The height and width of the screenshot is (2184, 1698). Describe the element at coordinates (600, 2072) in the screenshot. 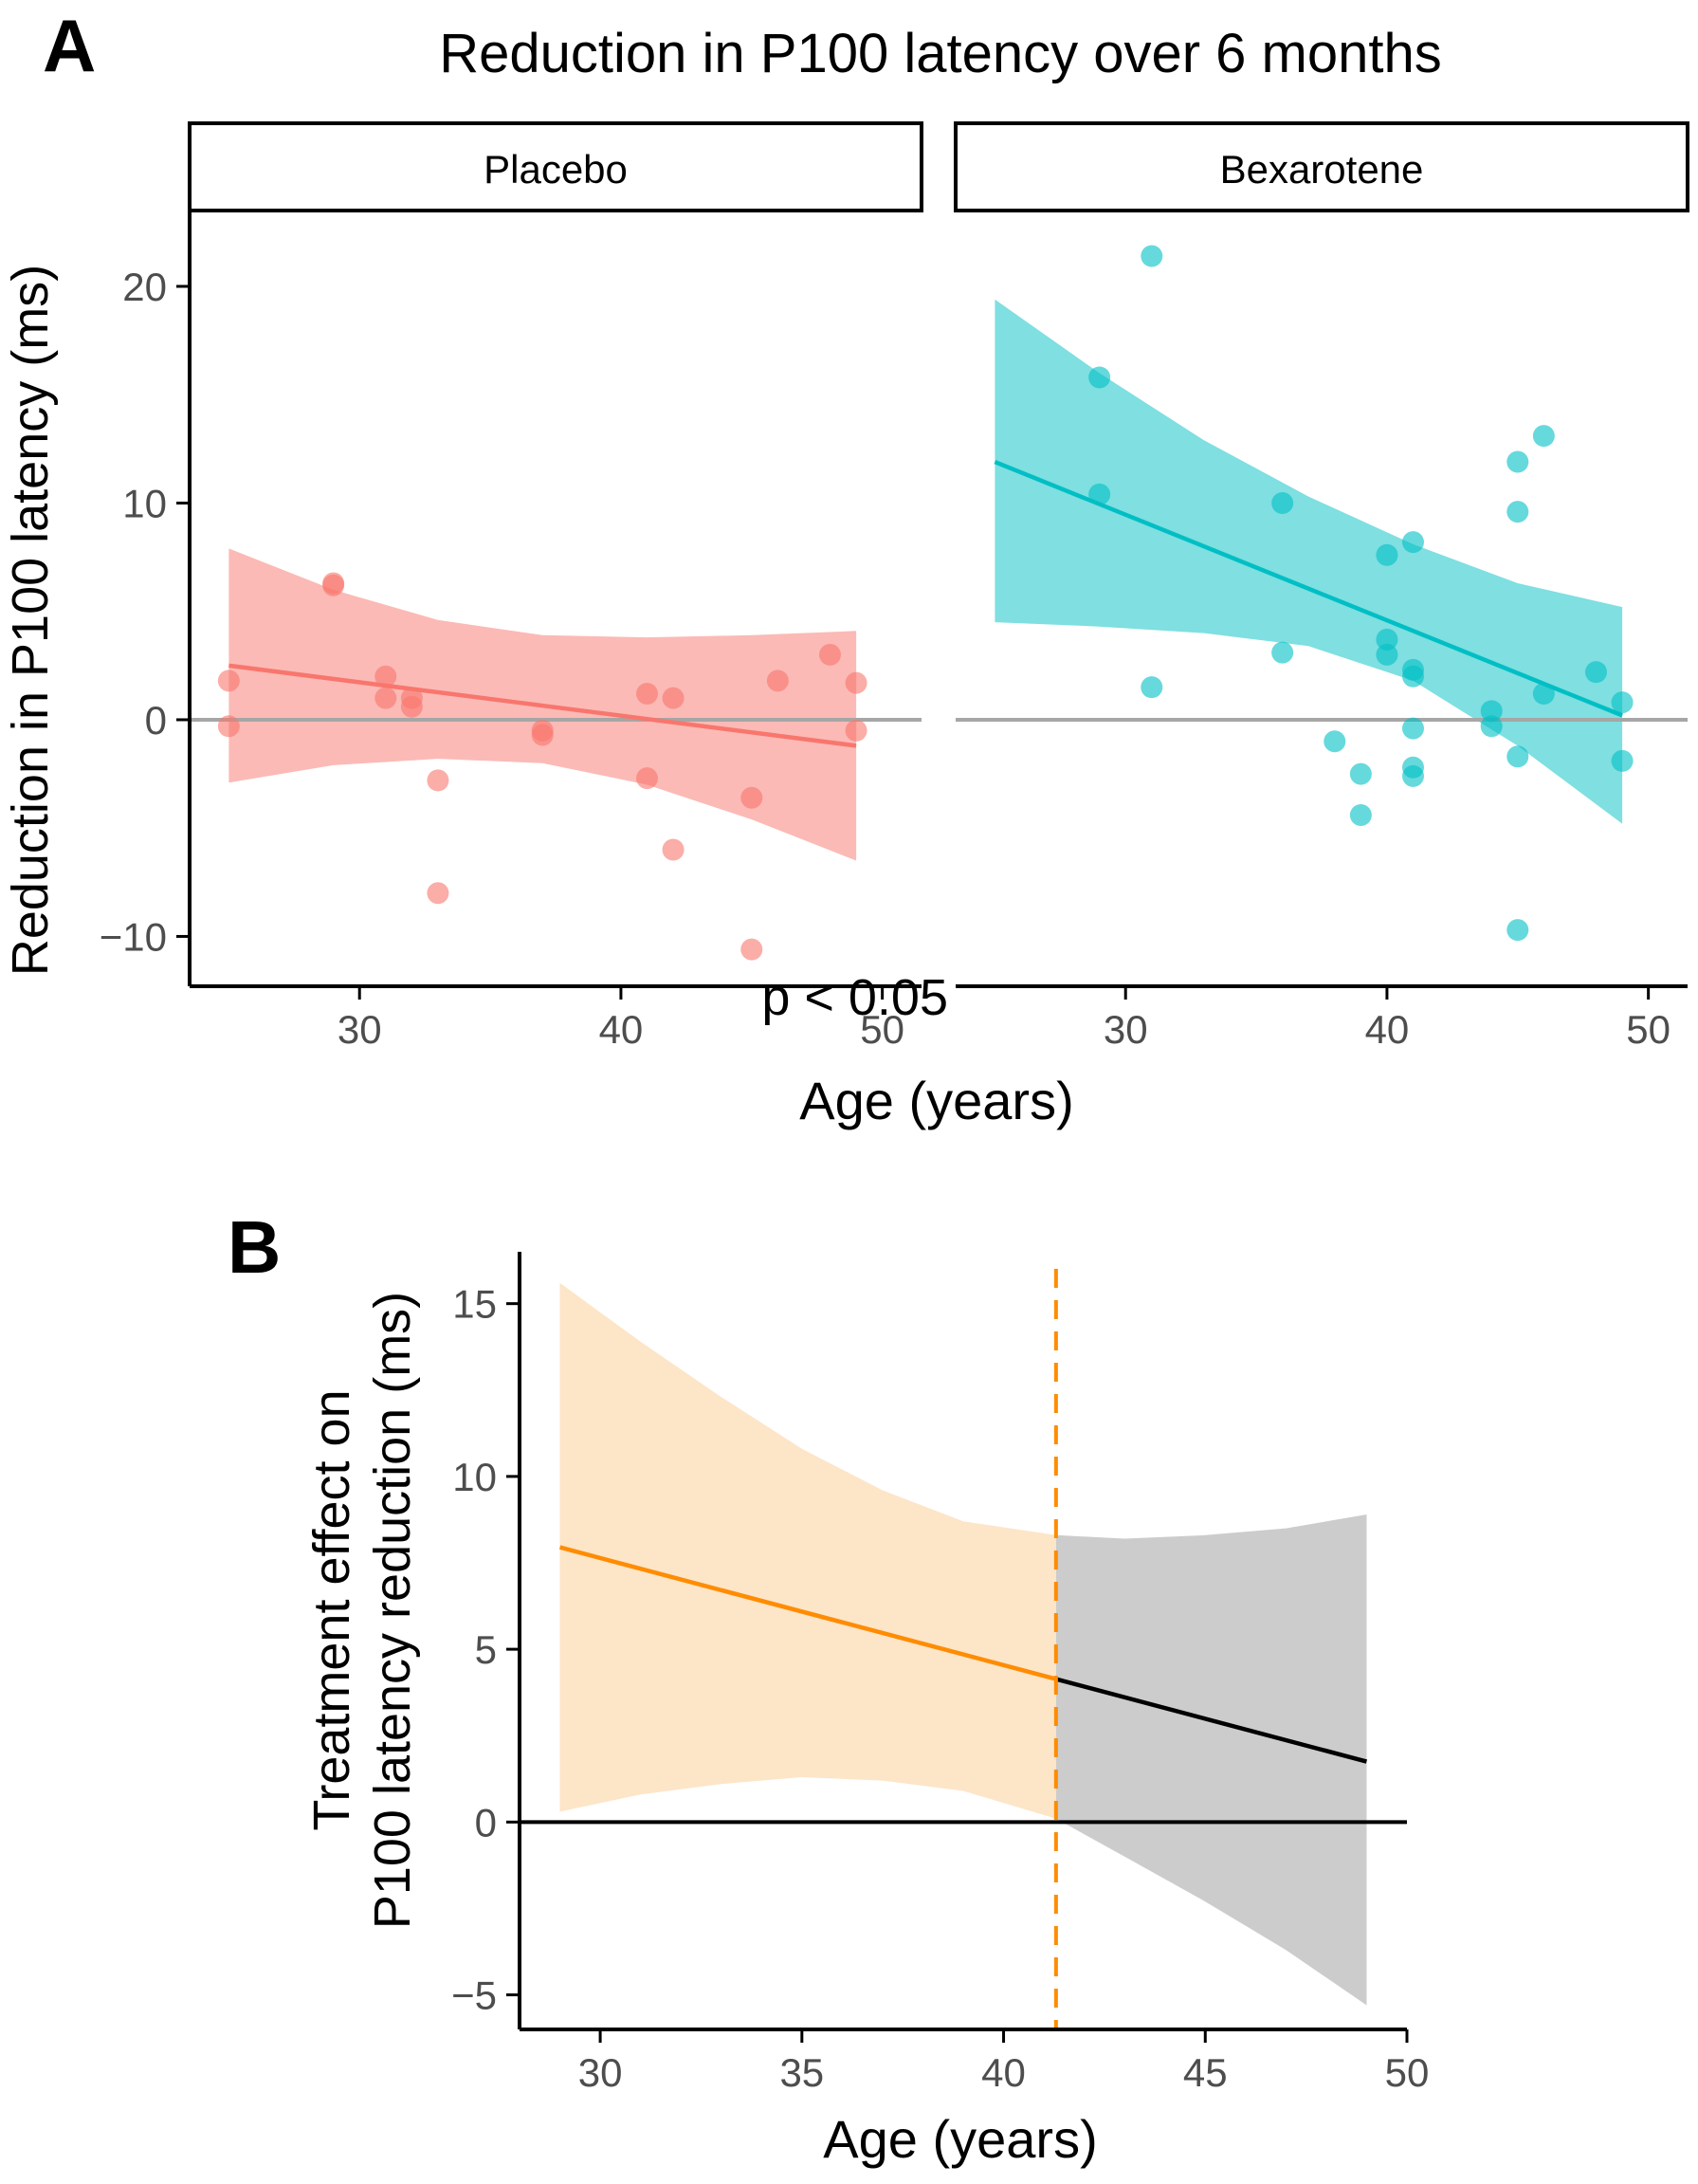

I see `x-tick-label: 30` at that location.